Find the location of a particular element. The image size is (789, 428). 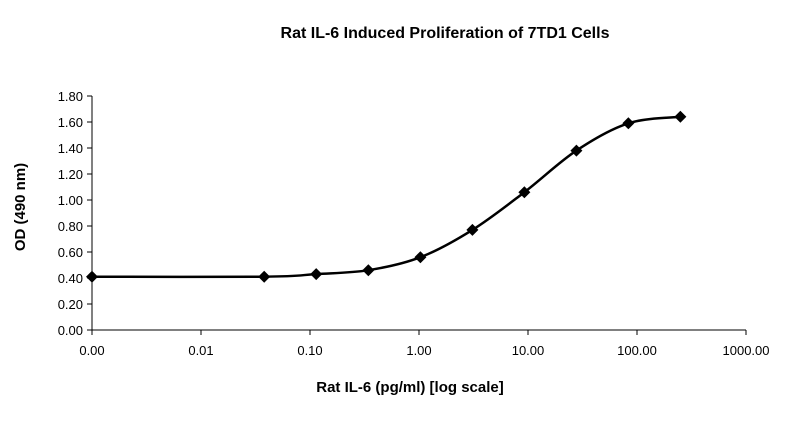

y-tick-label: 0.20 is located at coordinates (70, 304).